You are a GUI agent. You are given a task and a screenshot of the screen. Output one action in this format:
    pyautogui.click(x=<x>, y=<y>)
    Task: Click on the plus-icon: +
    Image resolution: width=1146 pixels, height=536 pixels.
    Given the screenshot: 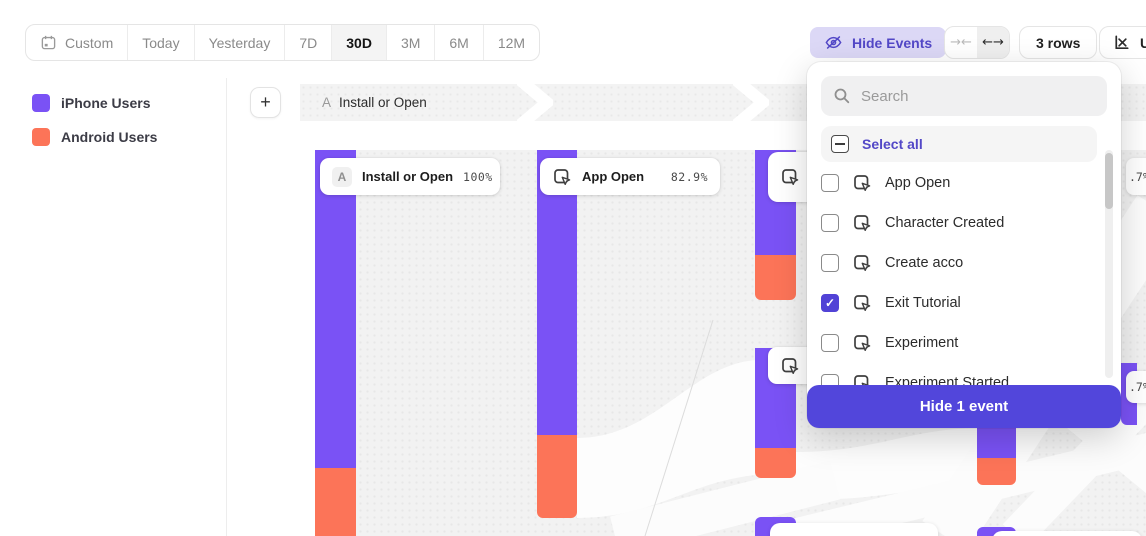 What is the action you would take?
    pyautogui.click(x=265, y=102)
    